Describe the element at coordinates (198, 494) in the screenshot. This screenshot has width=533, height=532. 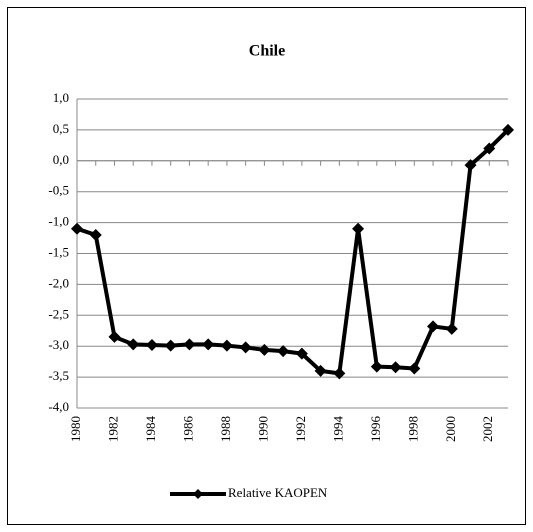
I see `legend-marker` at that location.